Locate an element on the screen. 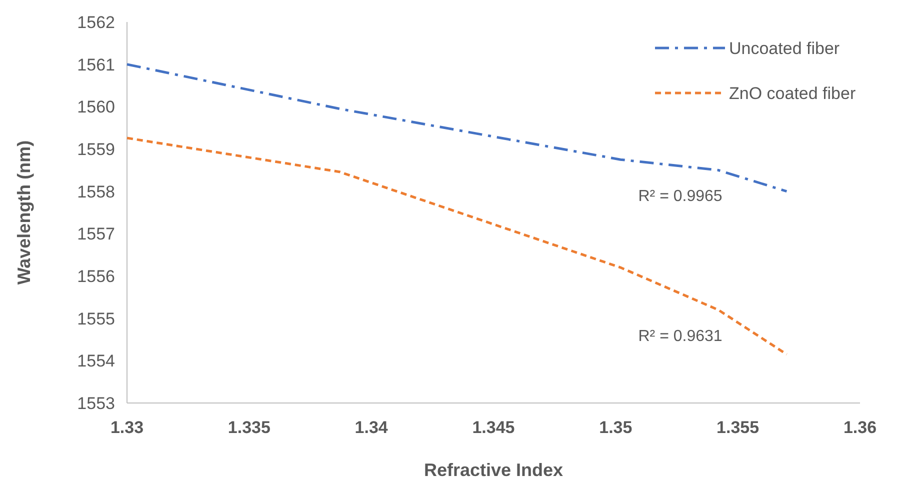 This screenshot has width=900, height=488. y-tick-label: 1561 is located at coordinates (96, 64).